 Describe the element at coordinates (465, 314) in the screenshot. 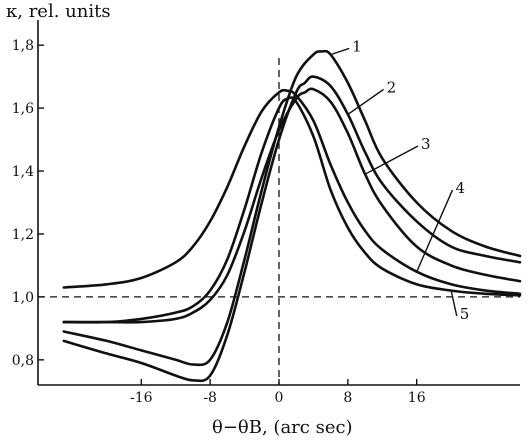

I see `series-label-5: 5` at that location.